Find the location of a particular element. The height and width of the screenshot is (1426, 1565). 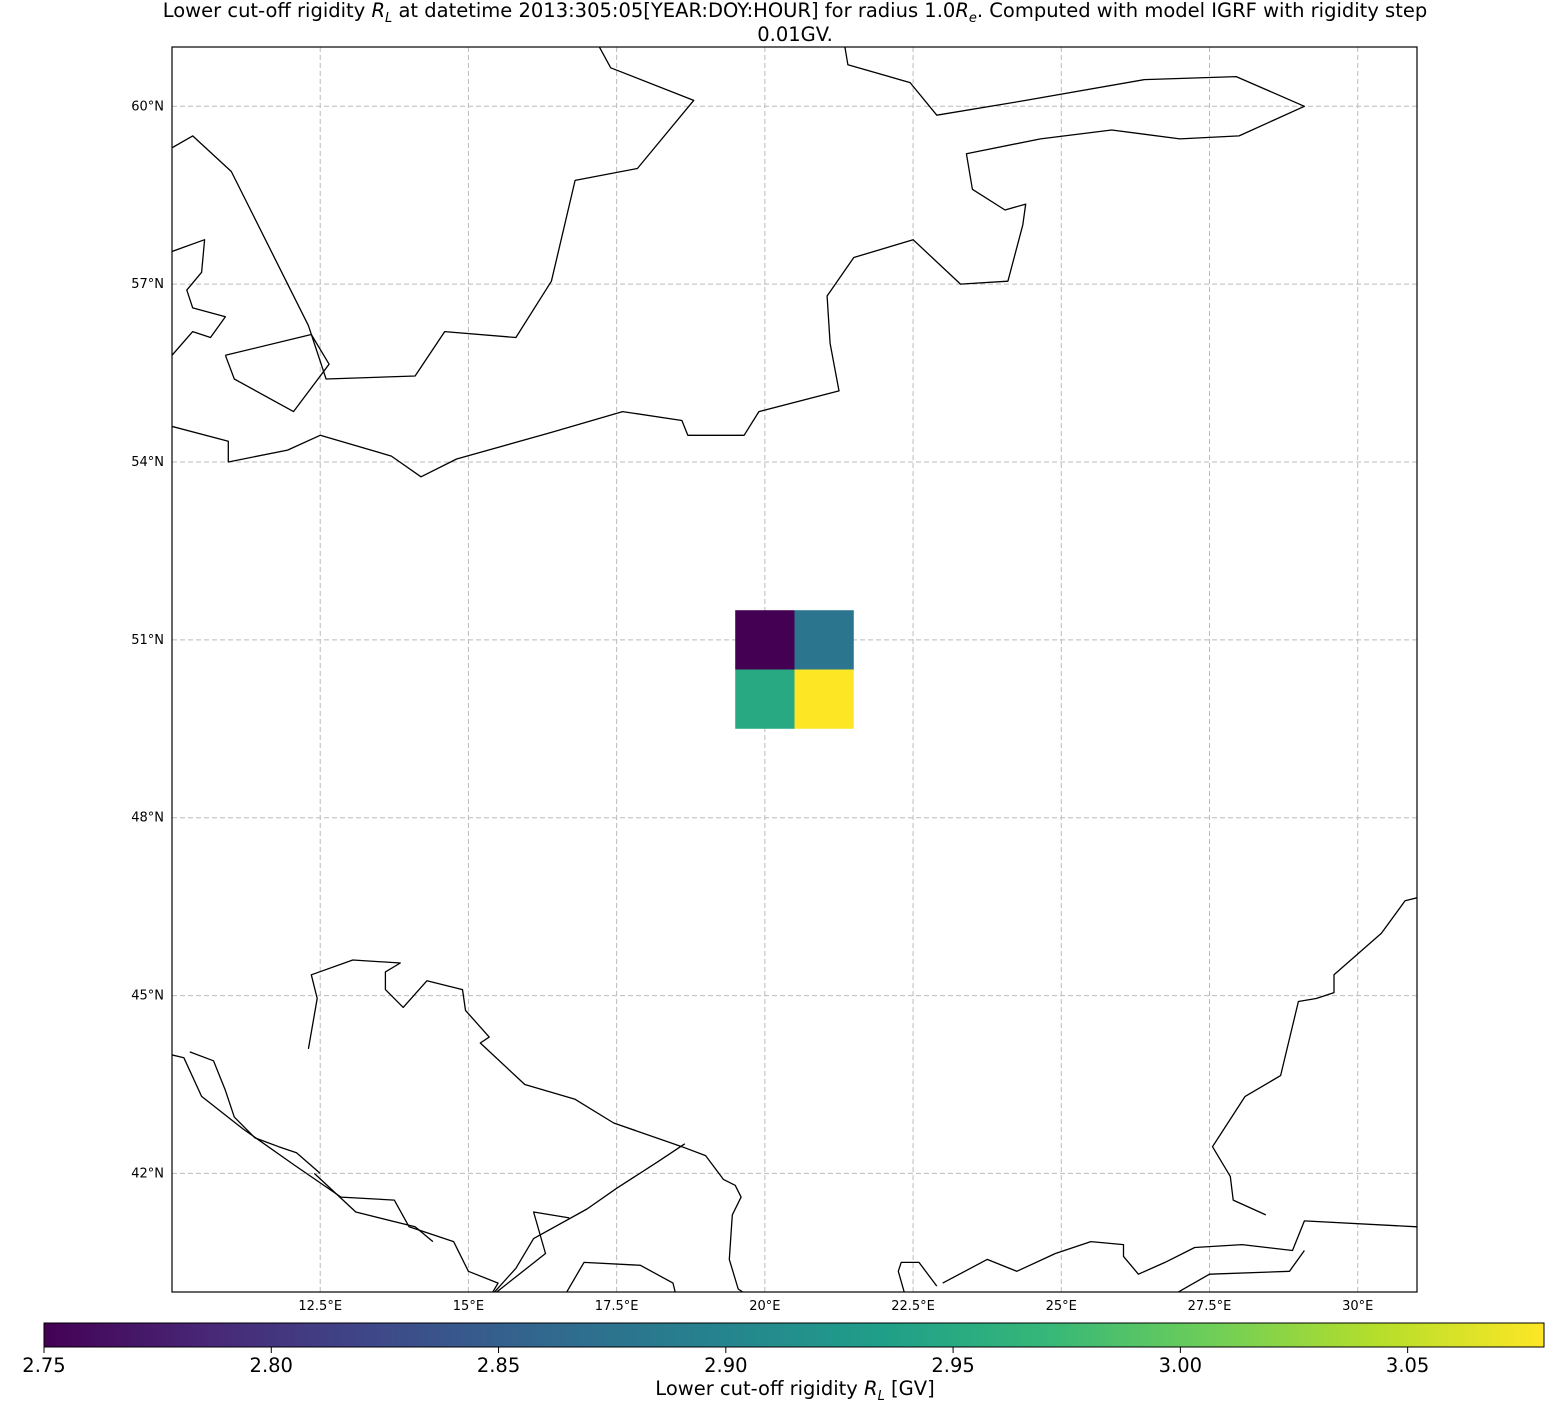

x-tick-label: 27.5°E is located at coordinates (1210, 1306).